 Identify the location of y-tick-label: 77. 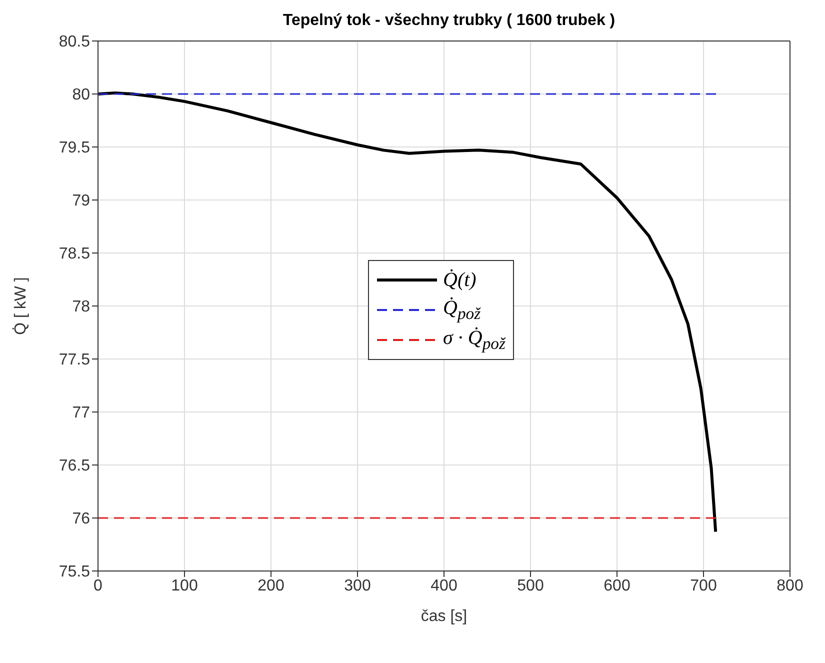
(81, 413).